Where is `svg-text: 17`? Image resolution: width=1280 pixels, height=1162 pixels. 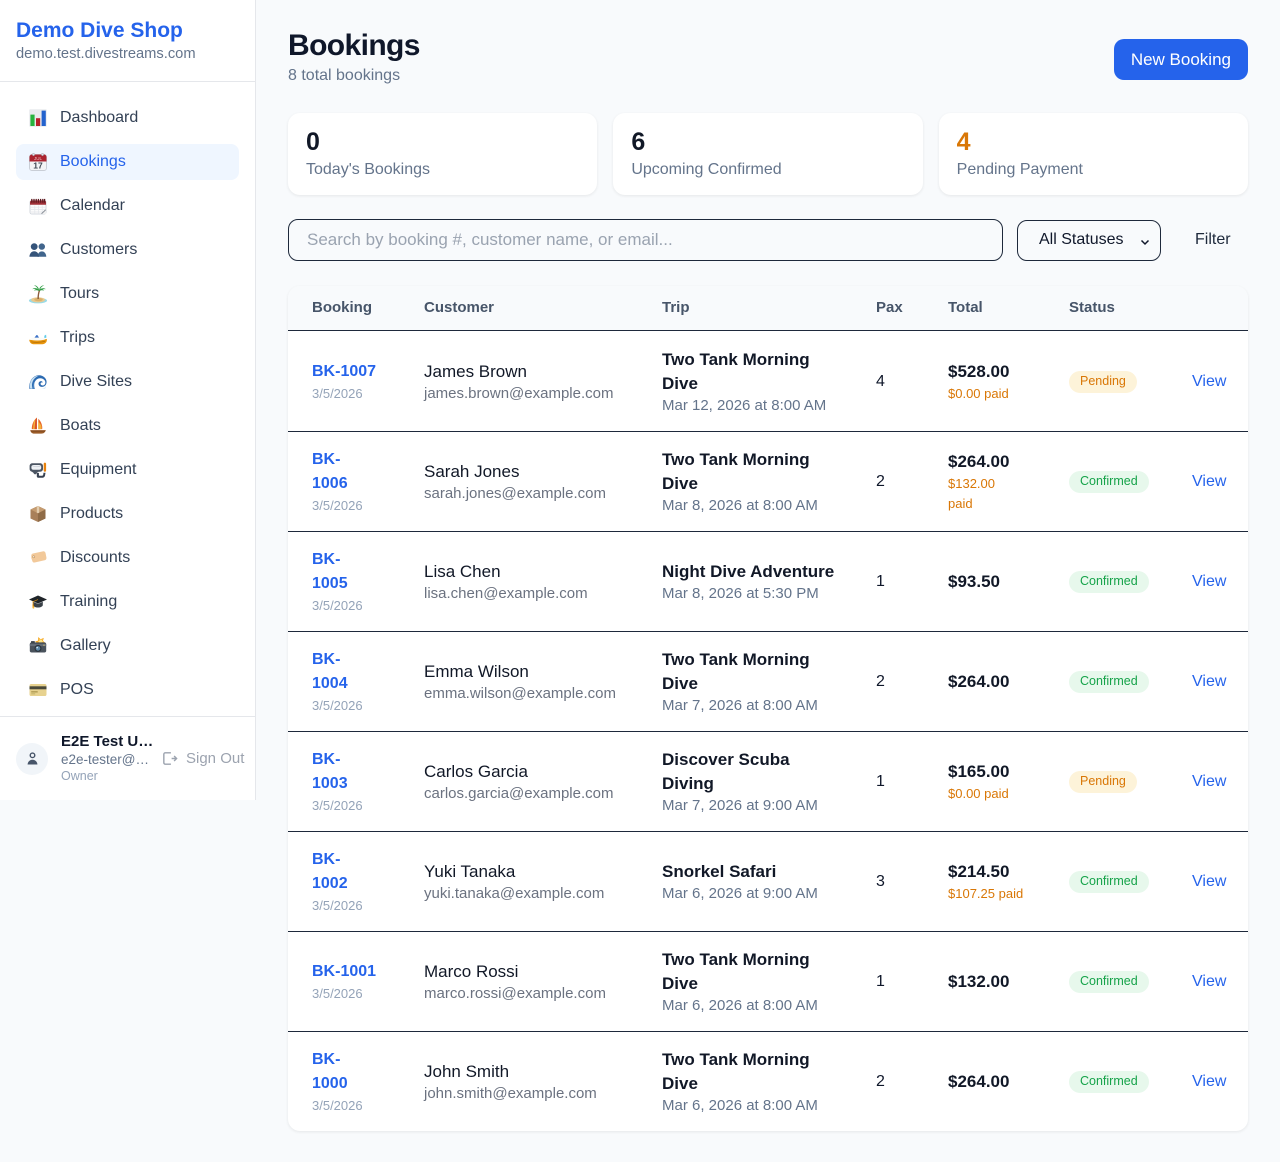
svg-text: 17 is located at coordinates (38, 166).